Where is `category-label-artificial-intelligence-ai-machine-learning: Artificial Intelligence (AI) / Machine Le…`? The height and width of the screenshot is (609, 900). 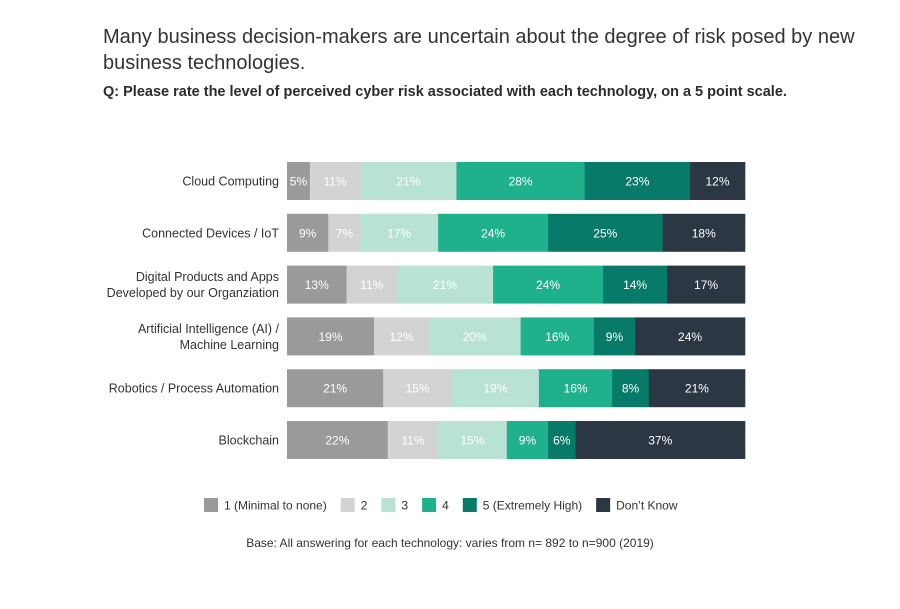 category-label-artificial-intelligence-ai-machine-learning: Artificial Intelligence (AI) / Machine Le… is located at coordinates (209, 337).